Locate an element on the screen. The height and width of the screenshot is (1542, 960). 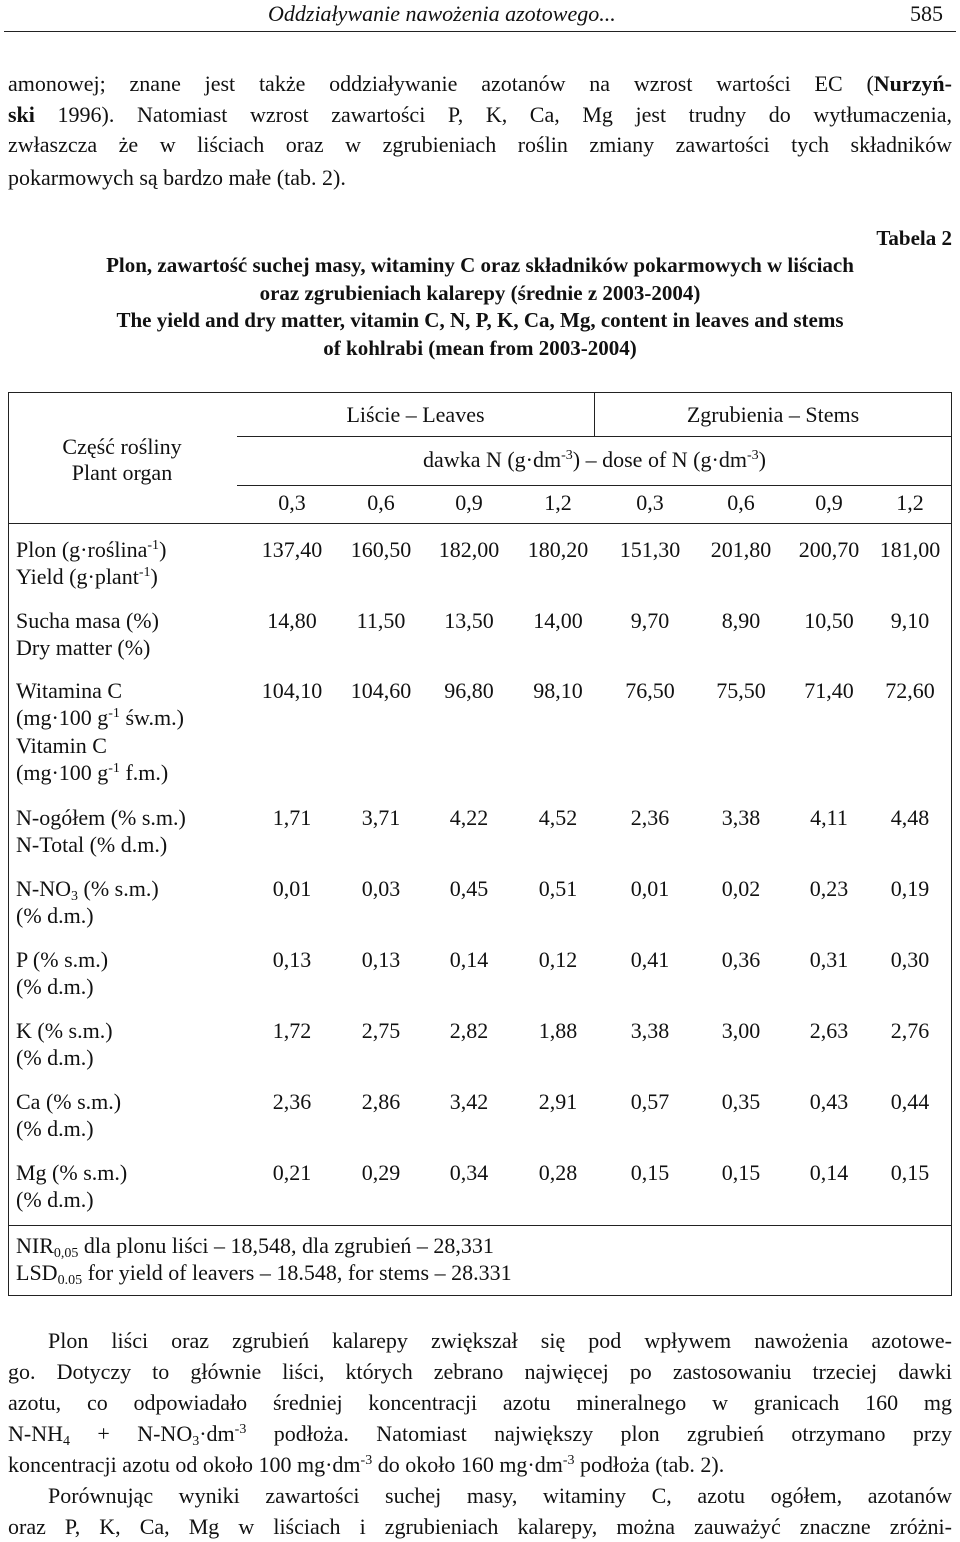
row-label: K (% s.m.) is located at coordinates (64, 1030).